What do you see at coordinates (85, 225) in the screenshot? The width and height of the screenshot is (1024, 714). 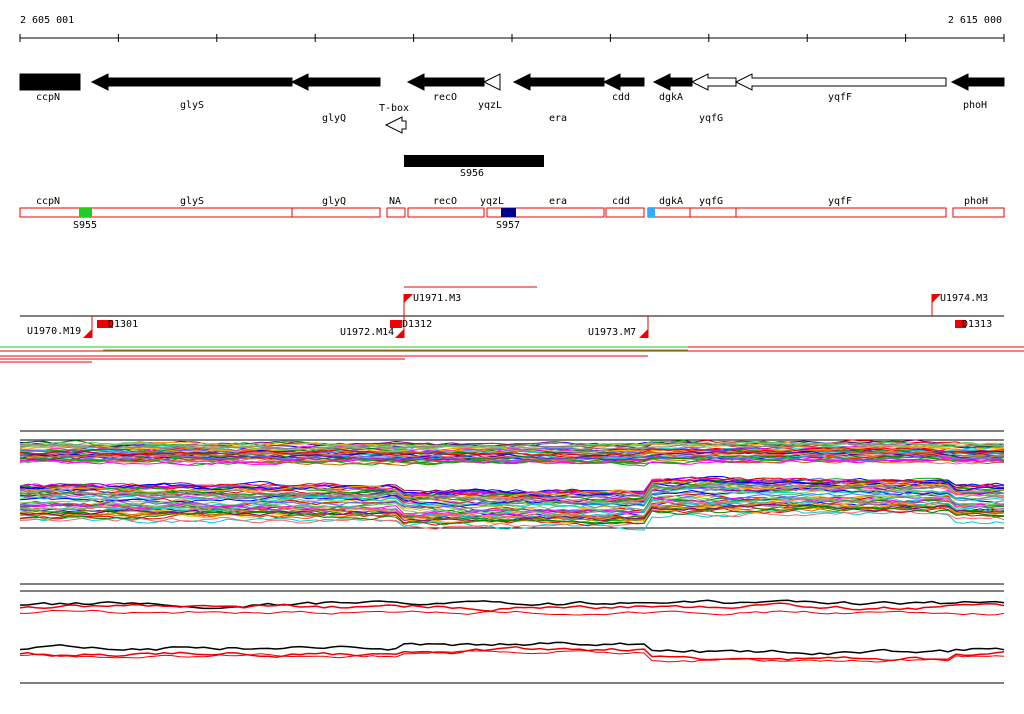 I see `marker-label: S955` at bounding box center [85, 225].